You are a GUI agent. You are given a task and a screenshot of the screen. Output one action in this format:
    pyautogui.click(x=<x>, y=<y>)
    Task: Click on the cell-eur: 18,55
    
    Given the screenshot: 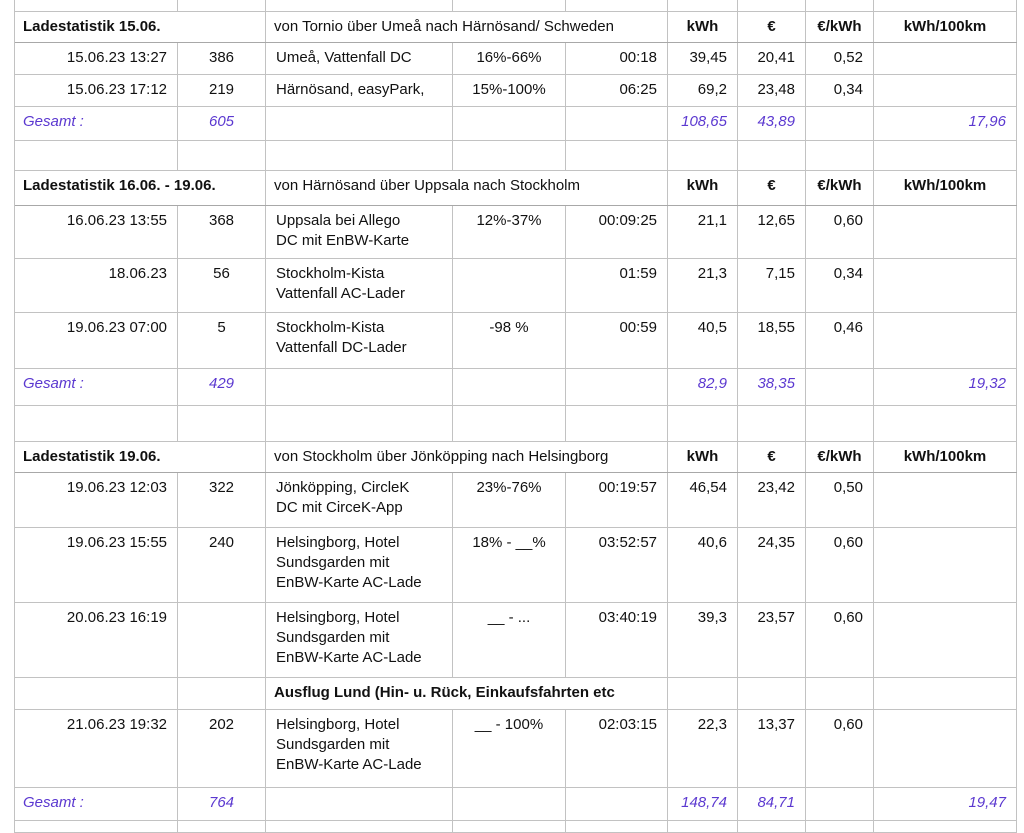 What is the action you would take?
    pyautogui.click(x=772, y=340)
    